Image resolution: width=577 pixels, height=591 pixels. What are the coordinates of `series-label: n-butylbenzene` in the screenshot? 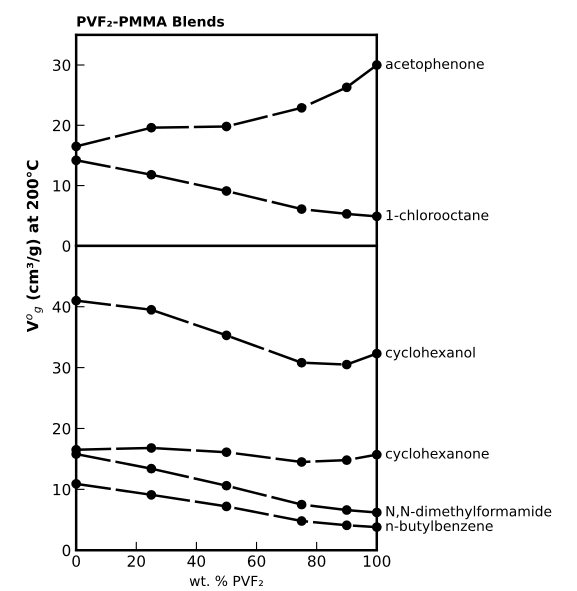 It's located at (439, 527).